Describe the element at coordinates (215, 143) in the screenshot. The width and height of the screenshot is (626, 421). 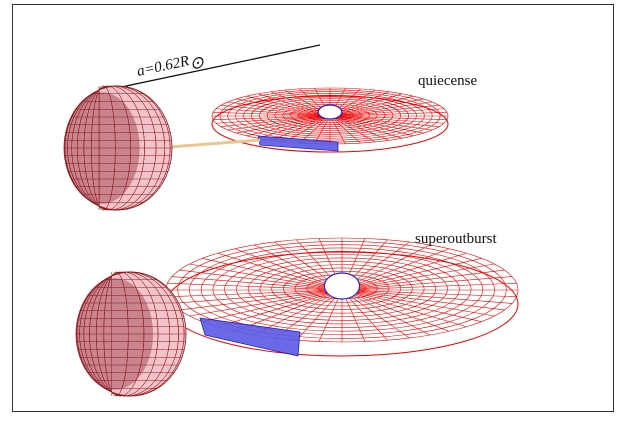
I see `mass-stream` at that location.